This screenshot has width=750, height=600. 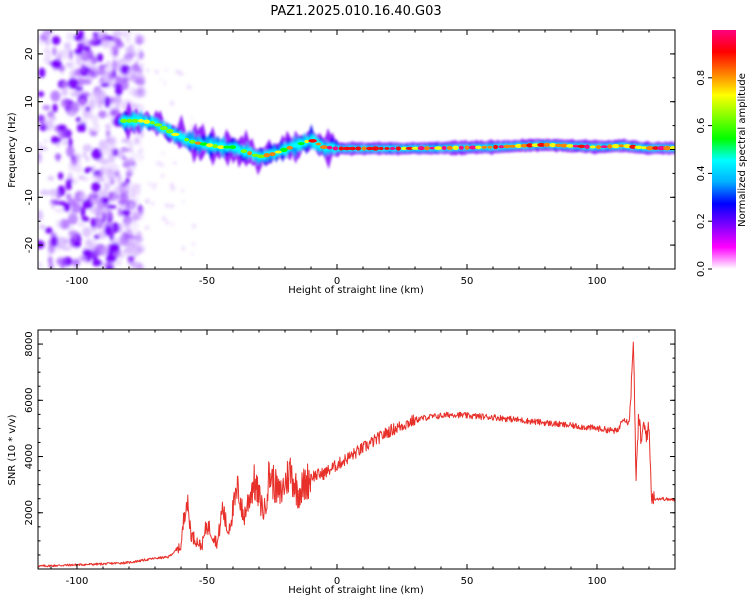 I want to click on colorbar-gradient, so click(x=724, y=149).